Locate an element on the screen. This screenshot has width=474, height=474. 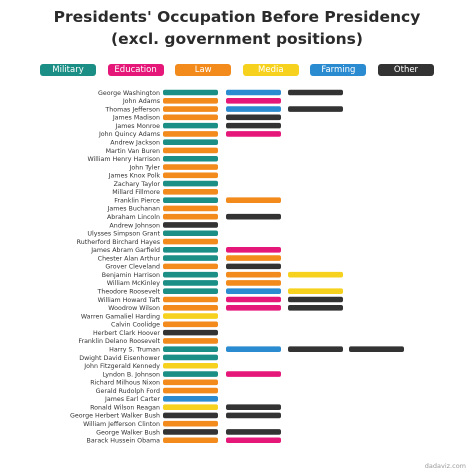
president-label: Theodore Roosevelt is located at coordinates (128, 292).